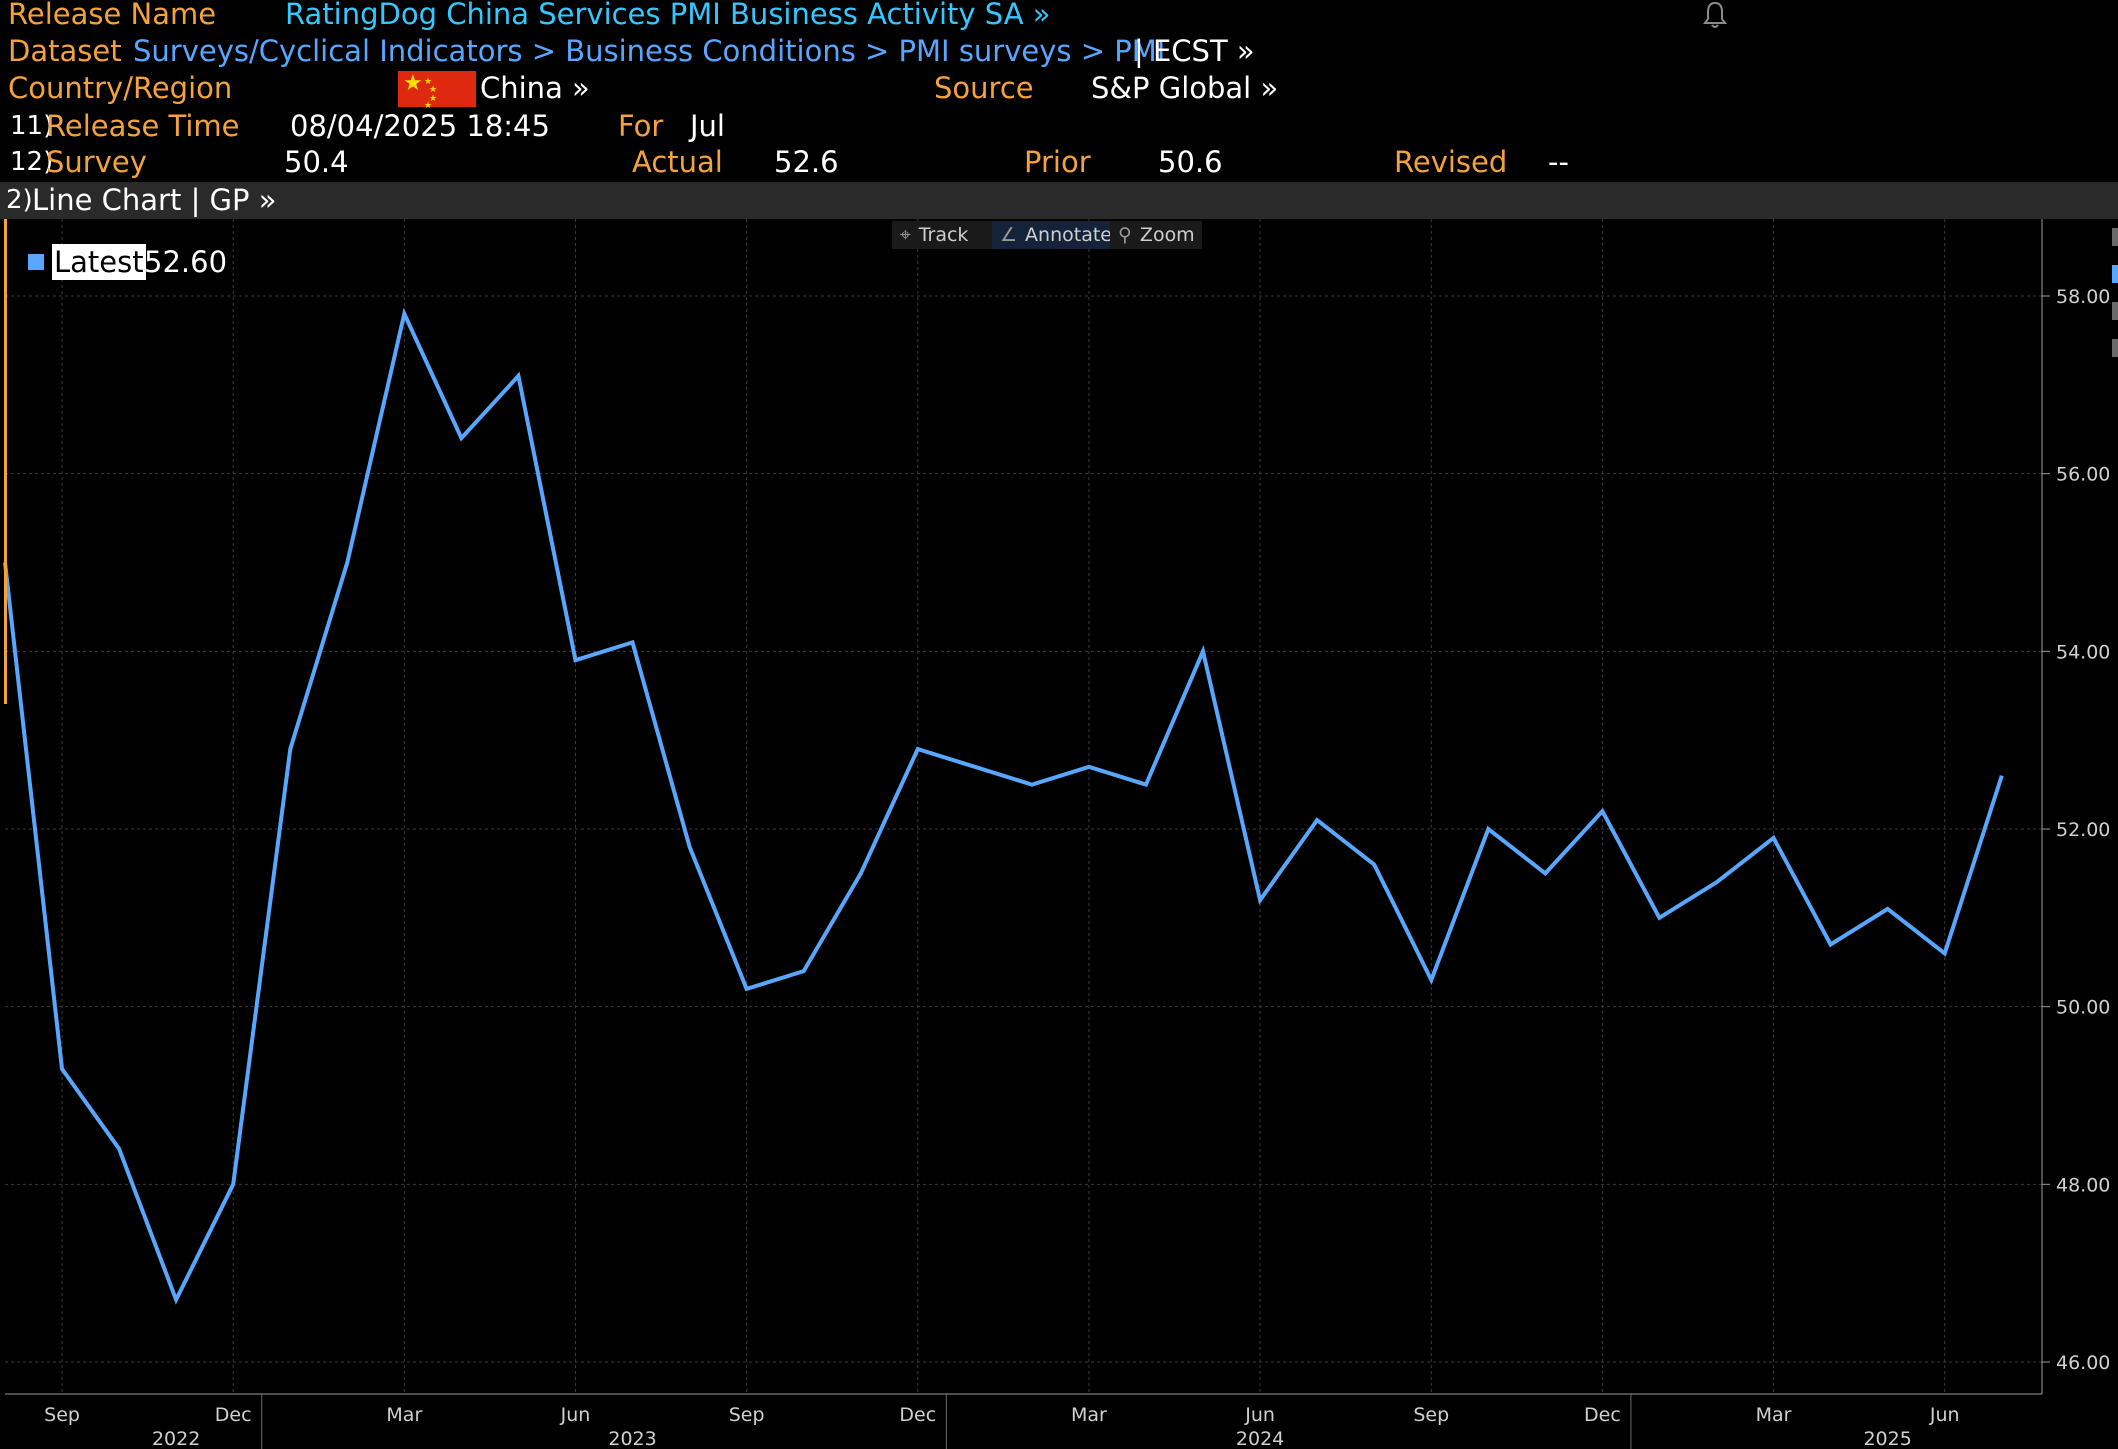  What do you see at coordinates (1009, 235) in the screenshot?
I see `pencil-icon: ∠` at bounding box center [1009, 235].